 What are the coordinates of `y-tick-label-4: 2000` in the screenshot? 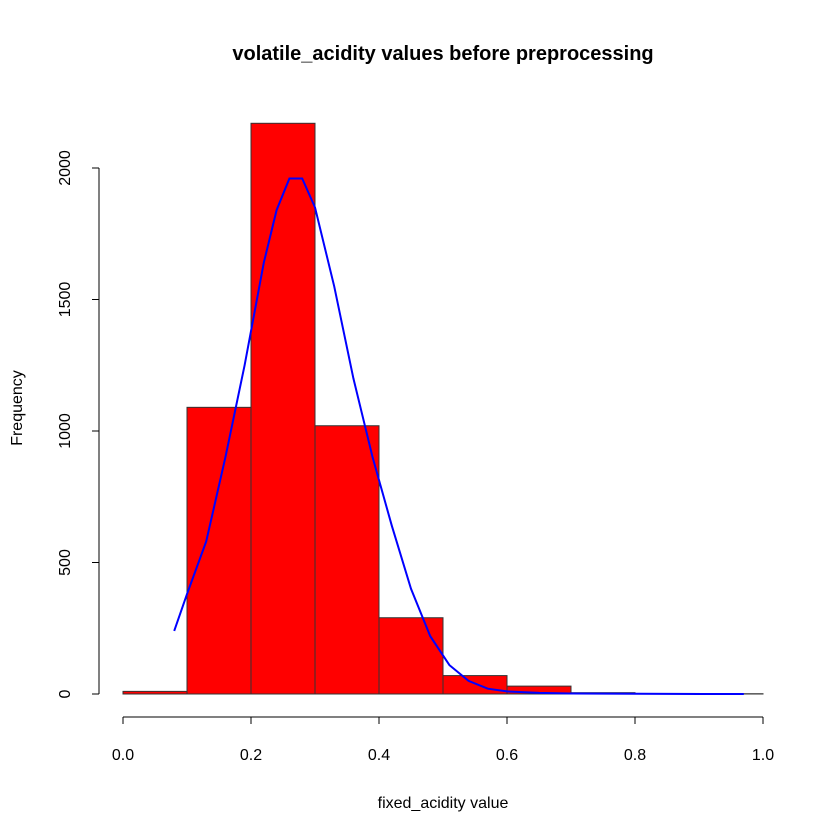 It's located at (65, 168).